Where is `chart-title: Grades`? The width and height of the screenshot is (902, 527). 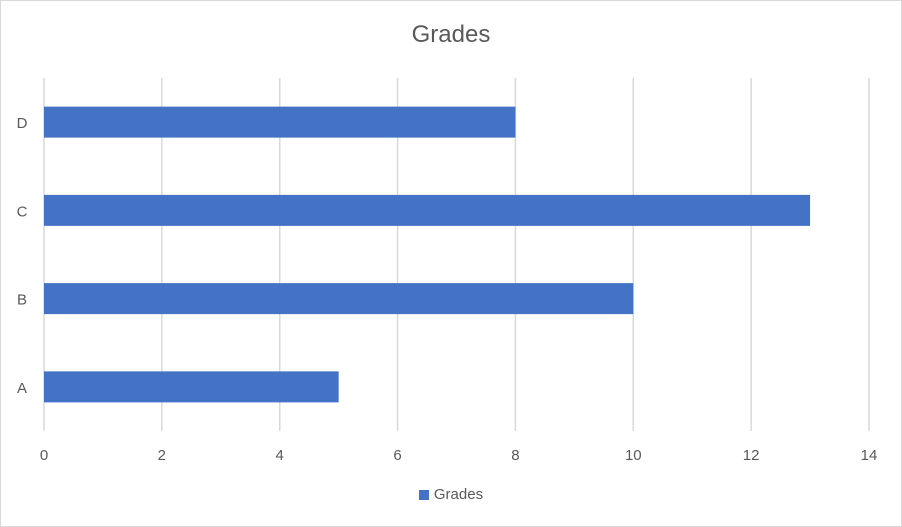 chart-title: Grades is located at coordinates (451, 34).